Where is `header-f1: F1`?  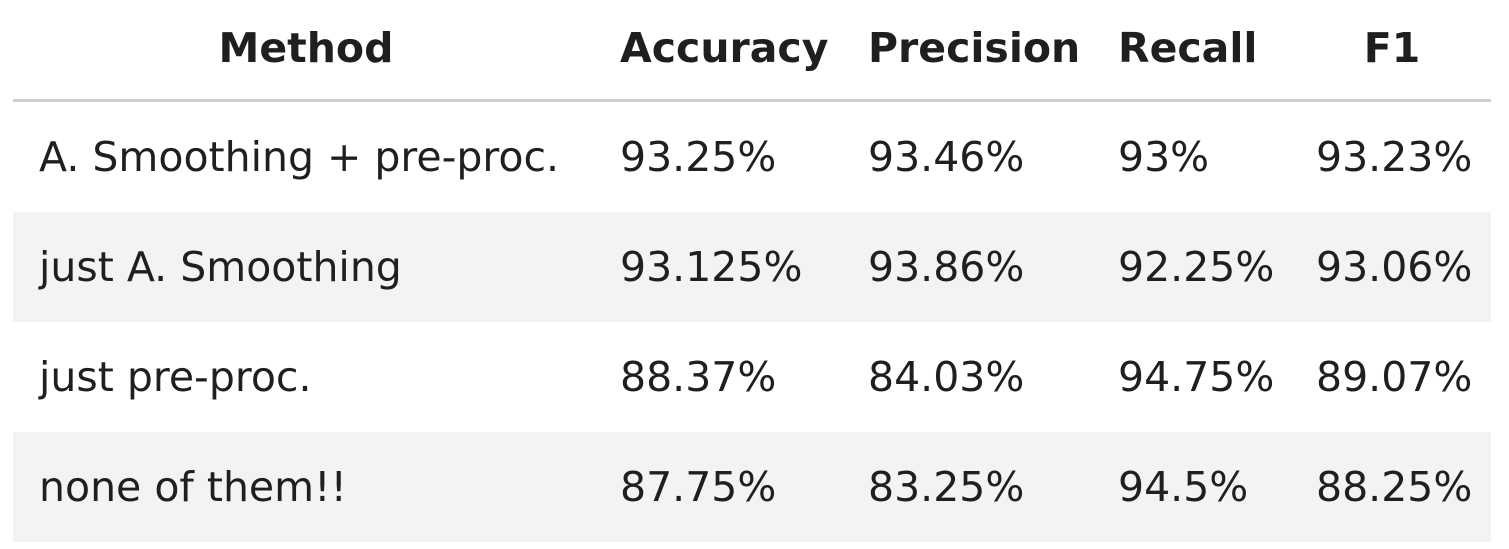
header-f1: F1 is located at coordinates (1392, 48).